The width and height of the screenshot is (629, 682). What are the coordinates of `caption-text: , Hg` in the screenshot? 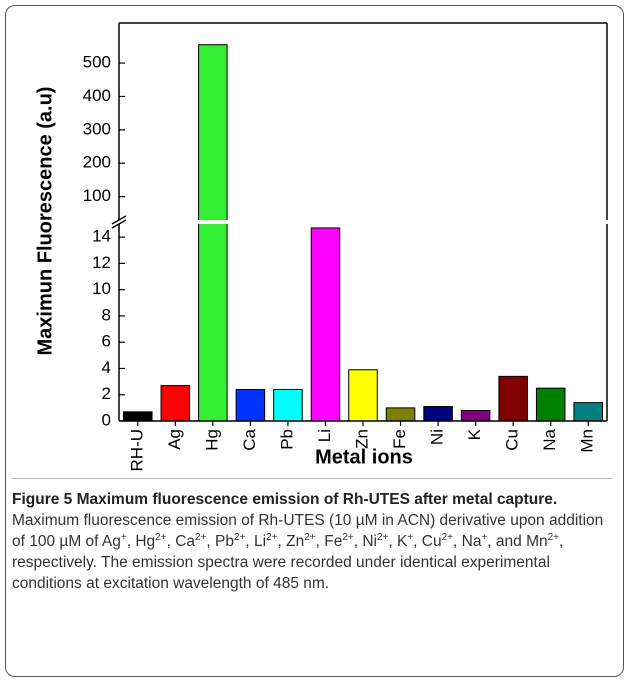 It's located at (141, 541).